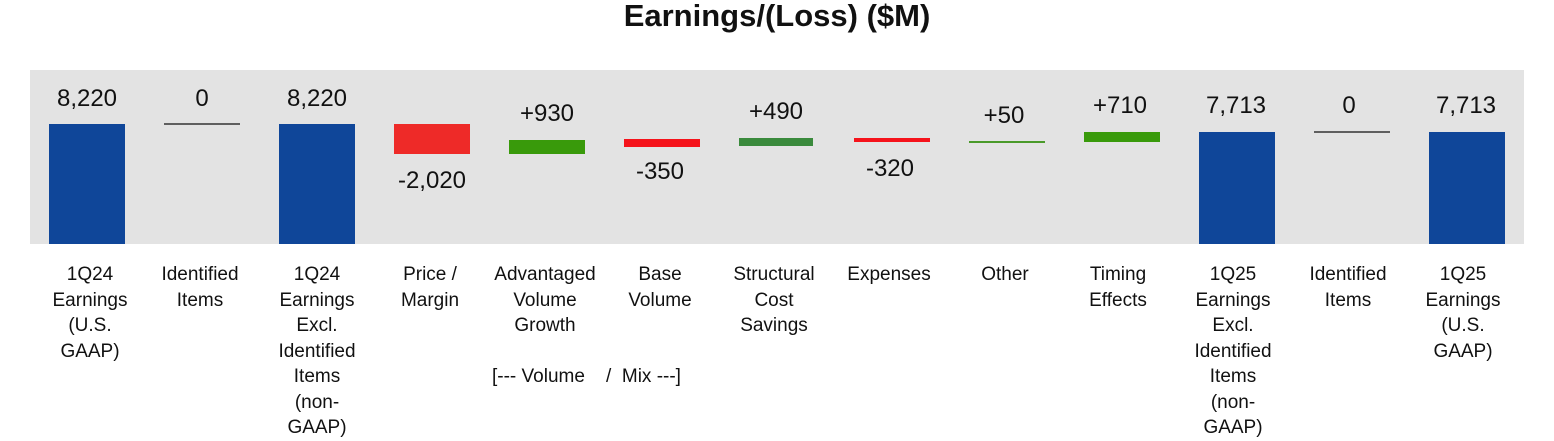  What do you see at coordinates (1463, 313) in the screenshot?
I see `category-label: 1Q25 Earnings (U.S. GAAP)` at bounding box center [1463, 313].